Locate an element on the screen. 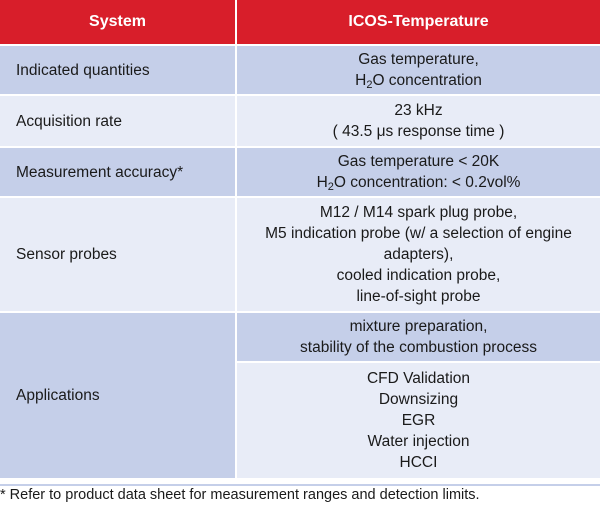 The width and height of the screenshot is (600, 528). applications-group-2-line: Downsizing is located at coordinates (418, 399).